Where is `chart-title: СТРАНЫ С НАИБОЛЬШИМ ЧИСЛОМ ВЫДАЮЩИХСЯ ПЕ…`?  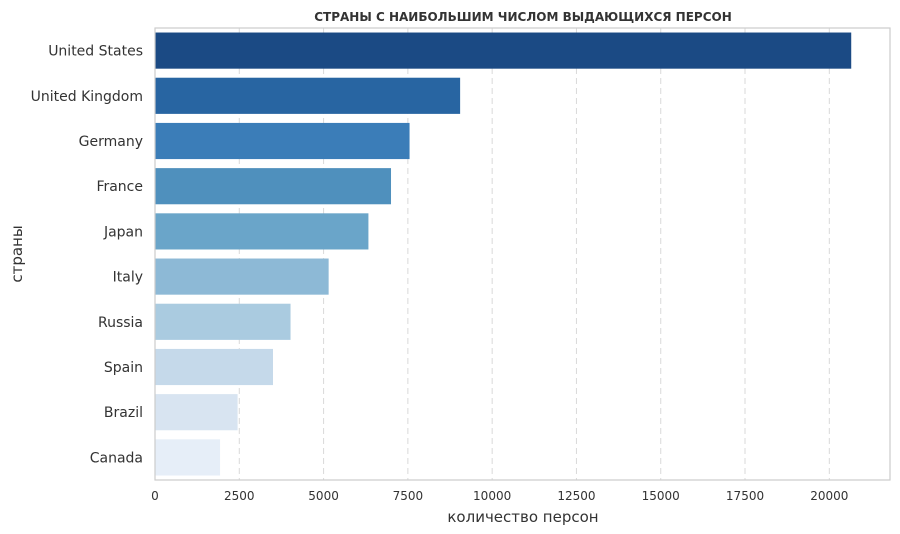
chart-title: СТРАНЫ С НАИБОЛЬШИМ ЧИСЛОМ ВЫДАЮЩИХСЯ ПЕ… is located at coordinates (523, 17).